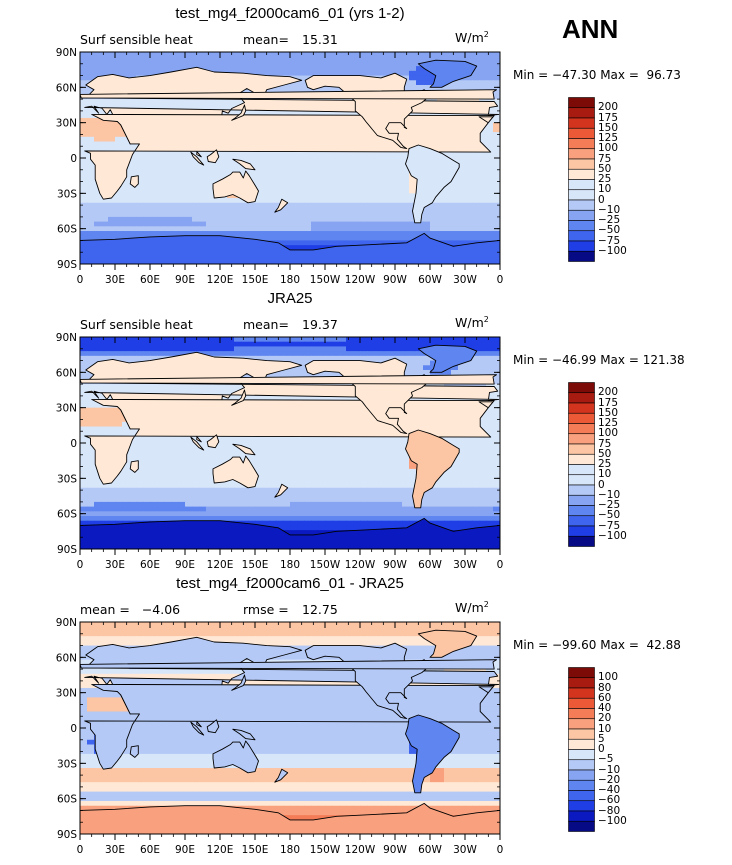 The image size is (732, 865). I want to click on y-tick-label: 90N, so click(66, 338).